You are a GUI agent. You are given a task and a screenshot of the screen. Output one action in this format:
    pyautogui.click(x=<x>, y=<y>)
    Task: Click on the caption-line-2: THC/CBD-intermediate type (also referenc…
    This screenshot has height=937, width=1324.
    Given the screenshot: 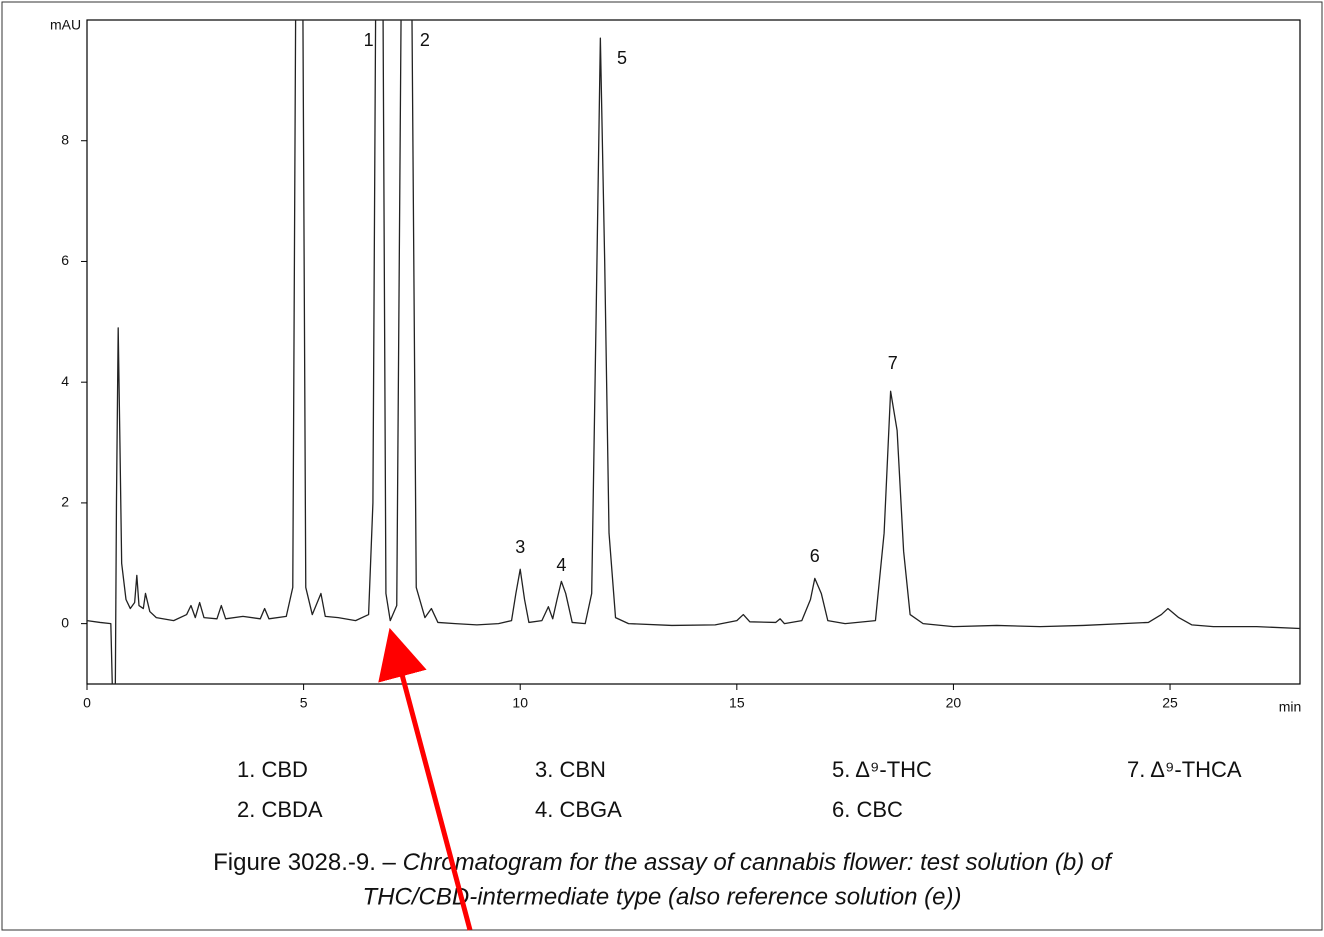 What is the action you would take?
    pyautogui.click(x=662, y=896)
    